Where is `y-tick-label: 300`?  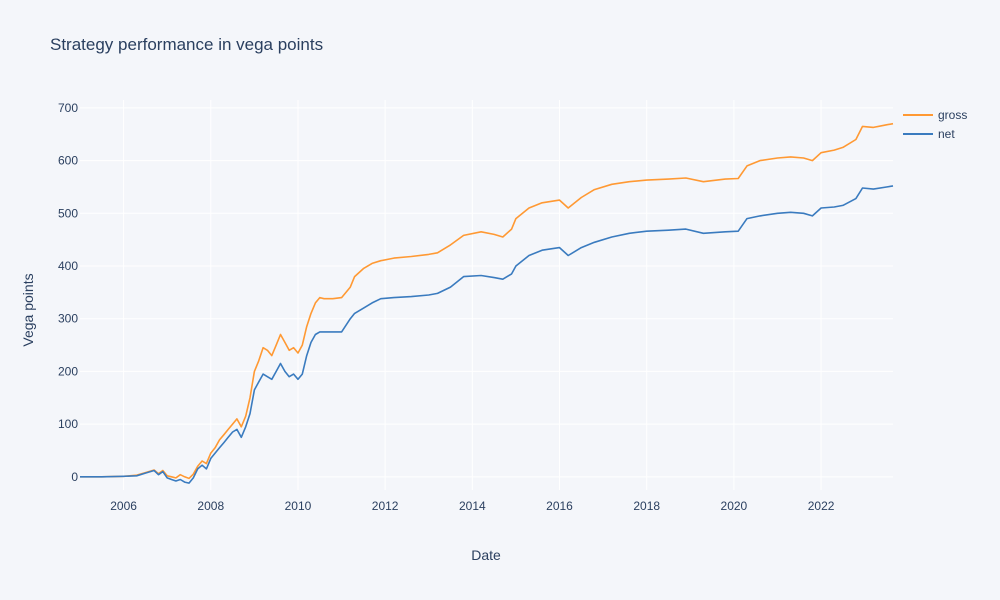 y-tick-label: 300 is located at coordinates (68, 319).